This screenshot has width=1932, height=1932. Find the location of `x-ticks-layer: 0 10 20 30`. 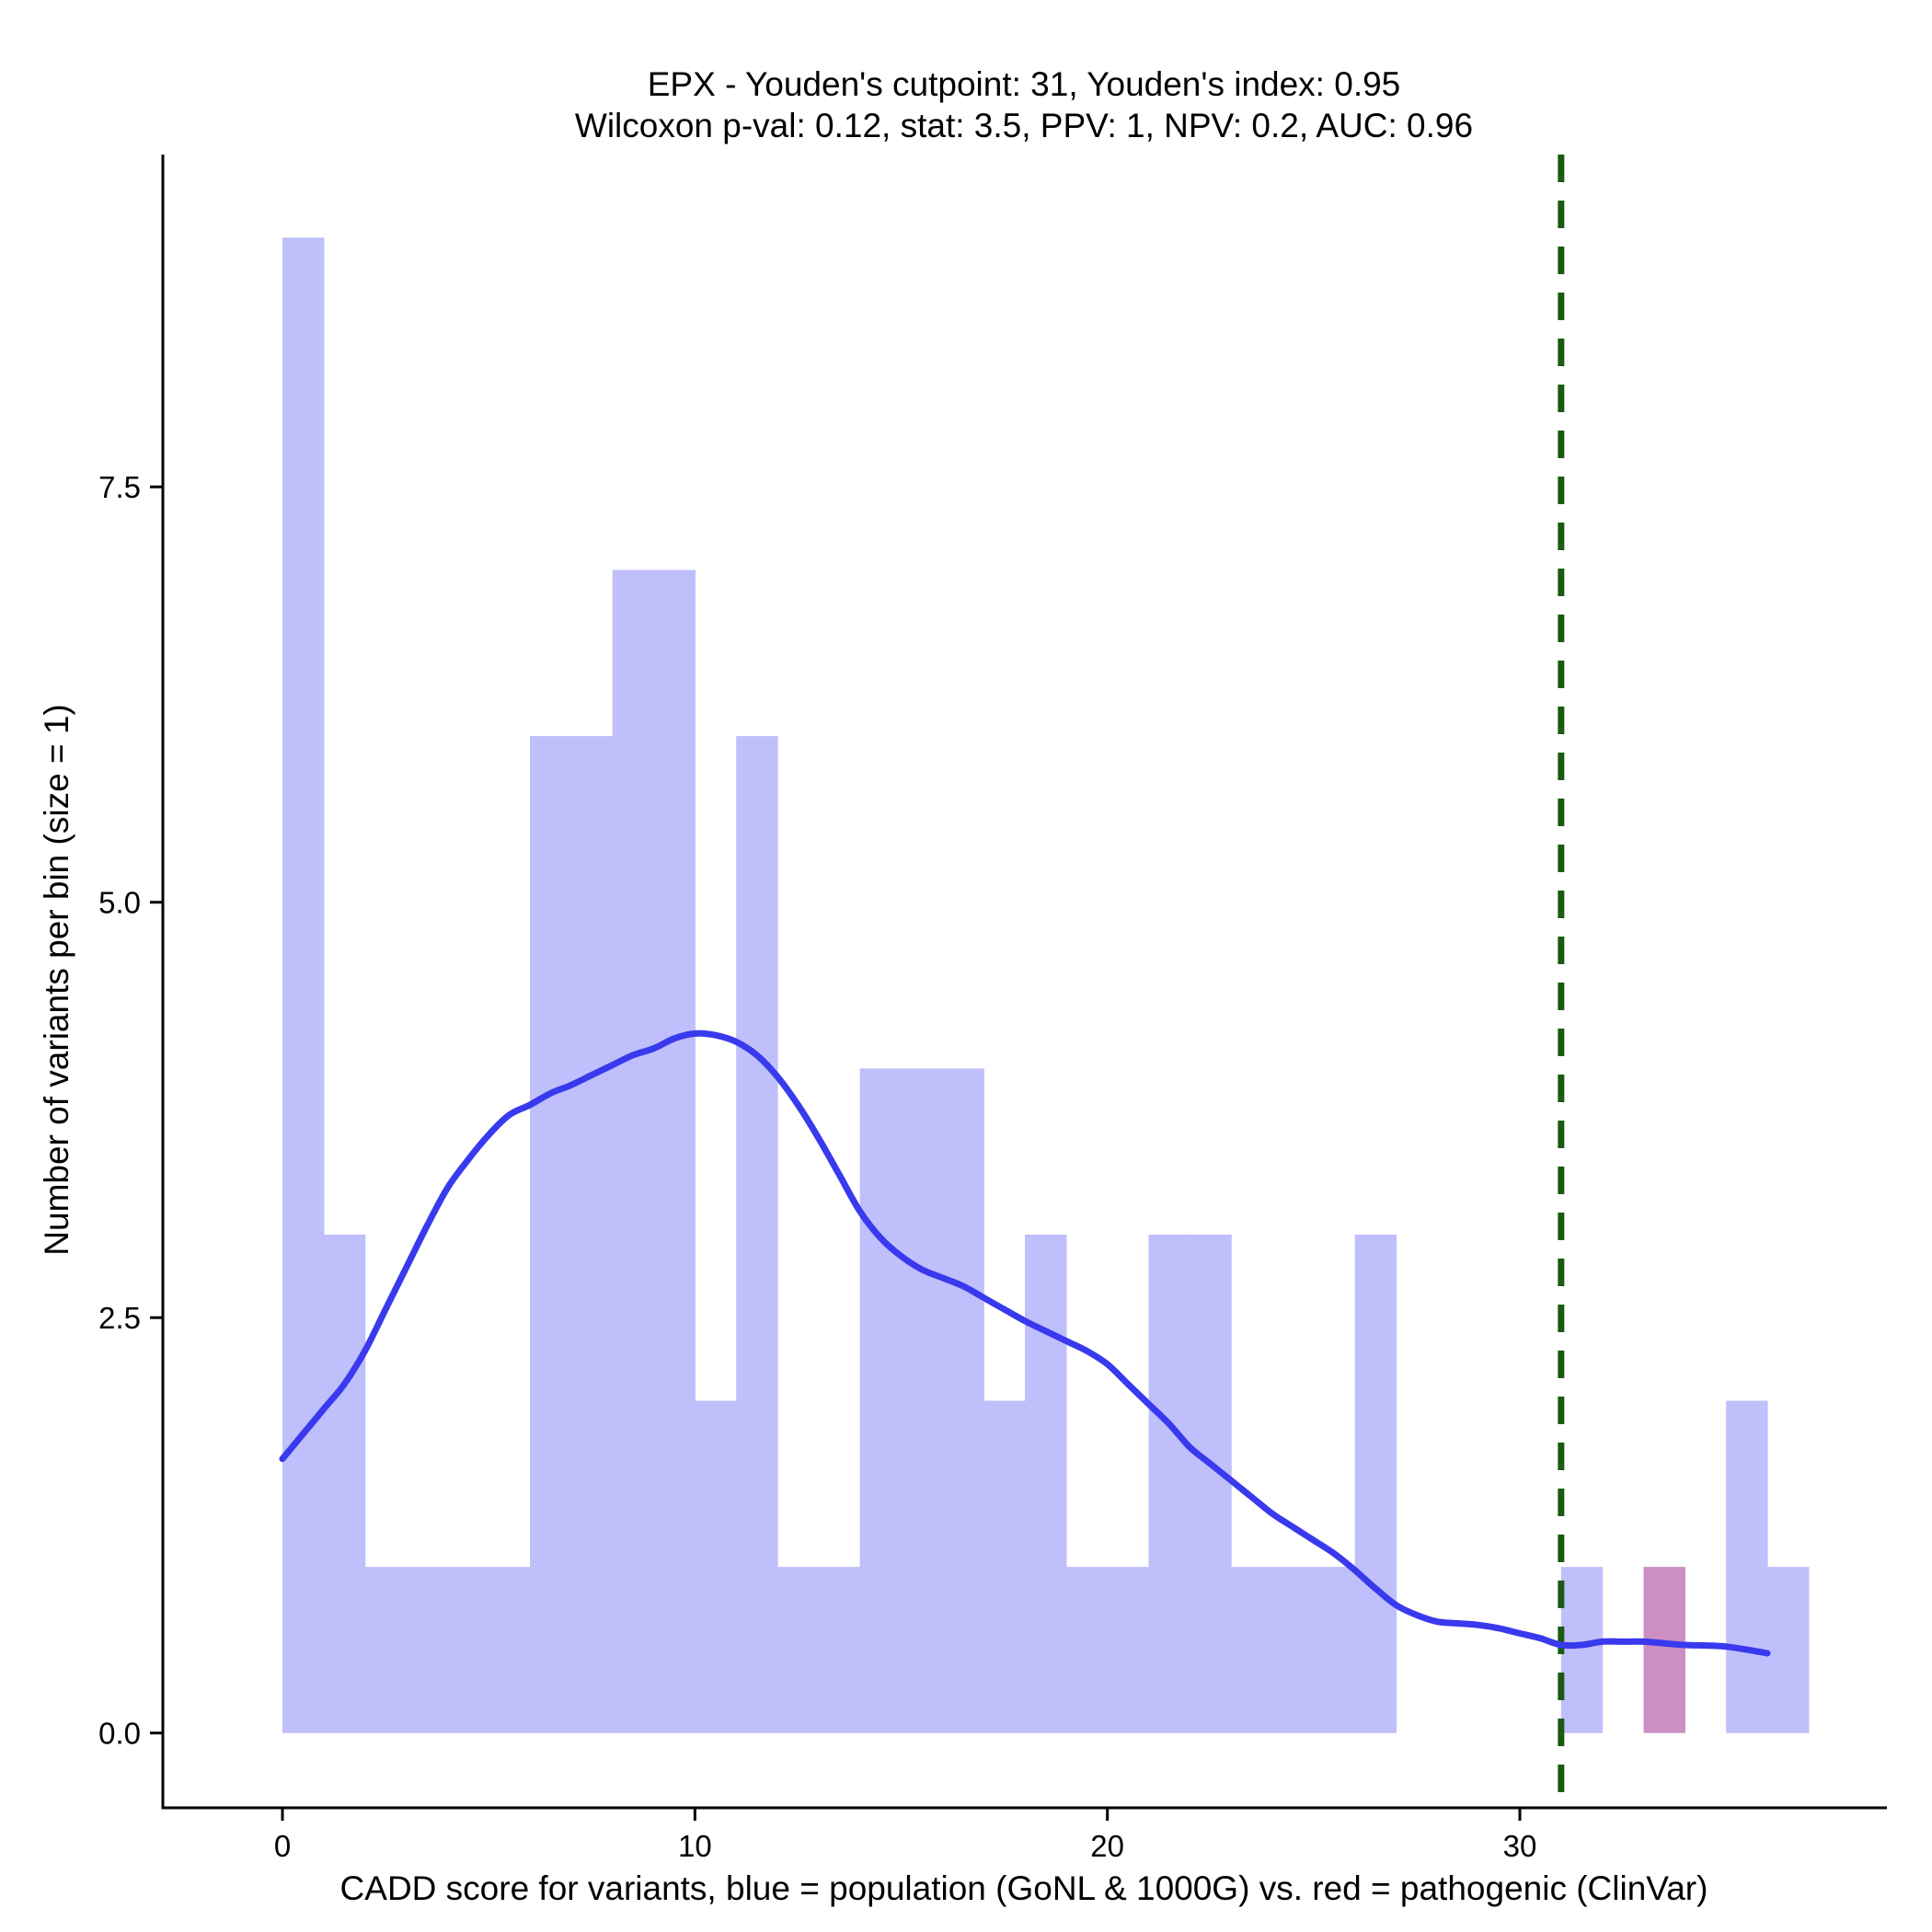

x-ticks-layer: 0 10 20 30 is located at coordinates (905, 1835).